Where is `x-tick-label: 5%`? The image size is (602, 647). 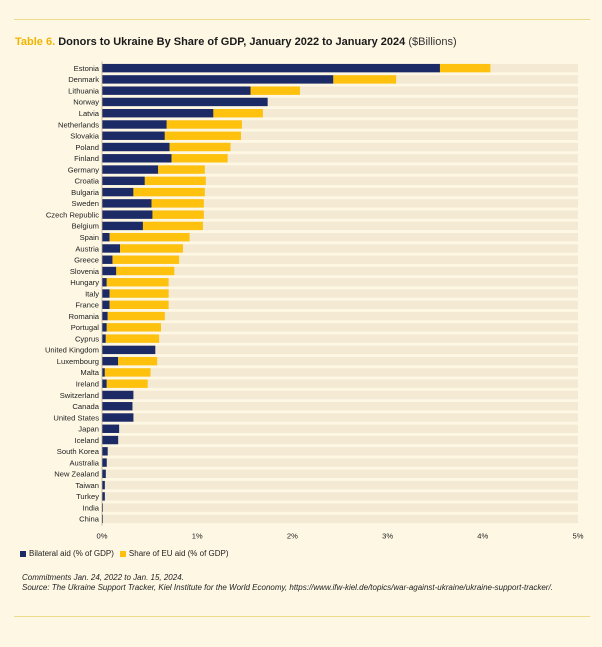
x-tick-label: 5% is located at coordinates (578, 536).